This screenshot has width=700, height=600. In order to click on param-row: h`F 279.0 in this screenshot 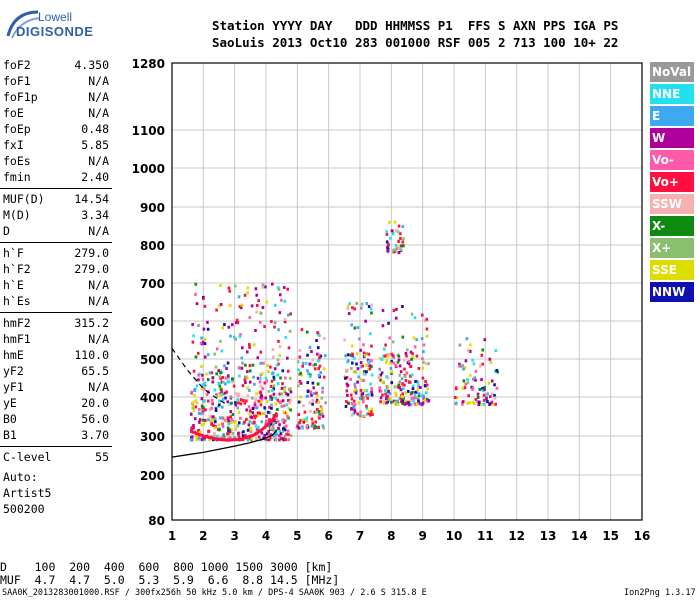, I will do `click(56, 254)`.